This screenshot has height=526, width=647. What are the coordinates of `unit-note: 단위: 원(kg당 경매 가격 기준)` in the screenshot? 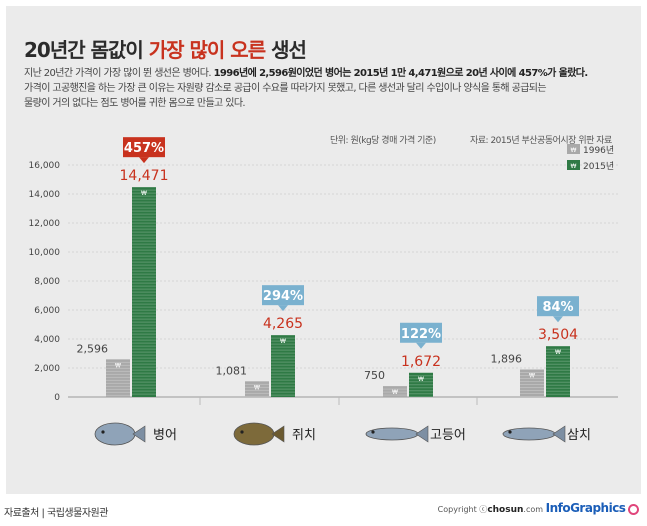 It's located at (383, 141).